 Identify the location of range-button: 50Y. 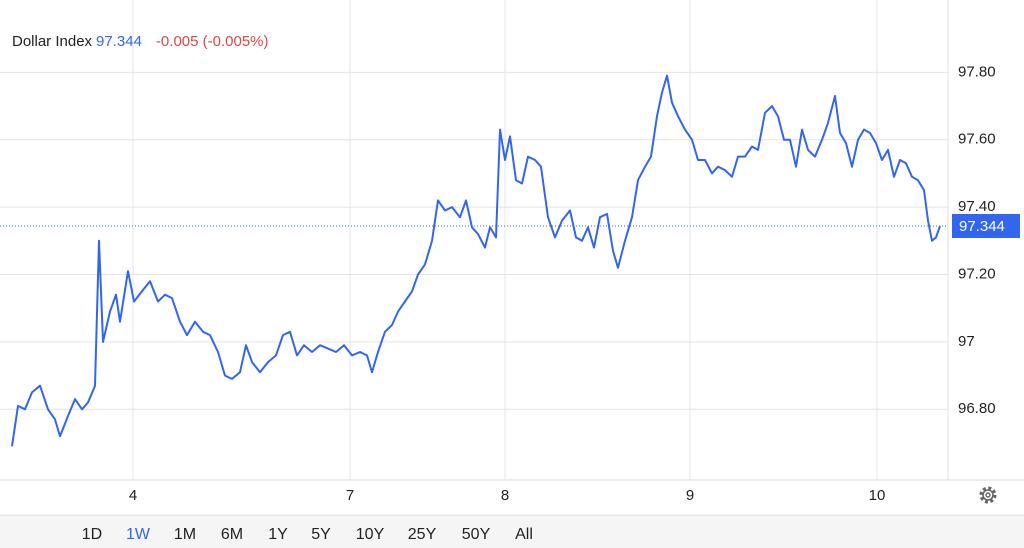
(476, 534).